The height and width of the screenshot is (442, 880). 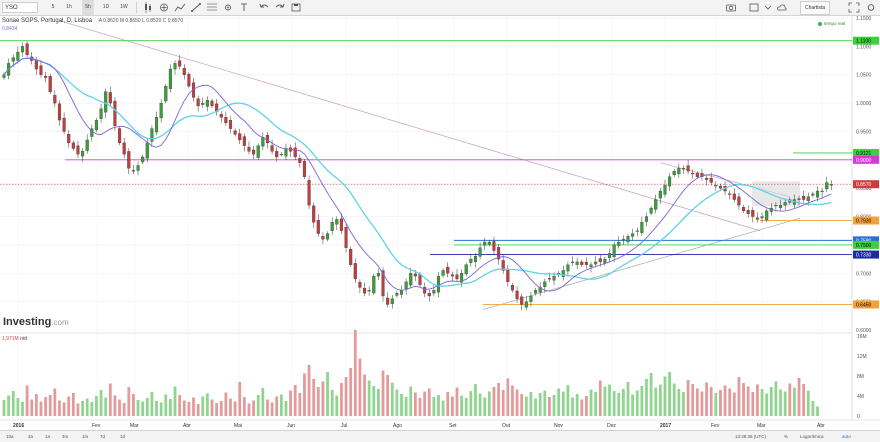 I want to click on dropdown-icon, so click(x=768, y=7).